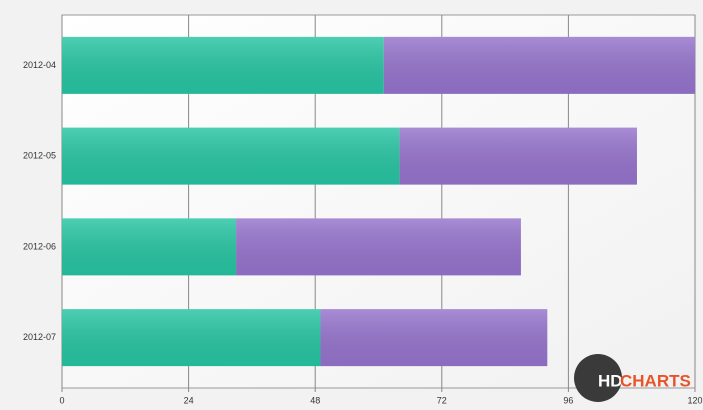 Image resolution: width=703 pixels, height=410 pixels. What do you see at coordinates (189, 400) in the screenshot?
I see `x-tick-label: 24` at bounding box center [189, 400].